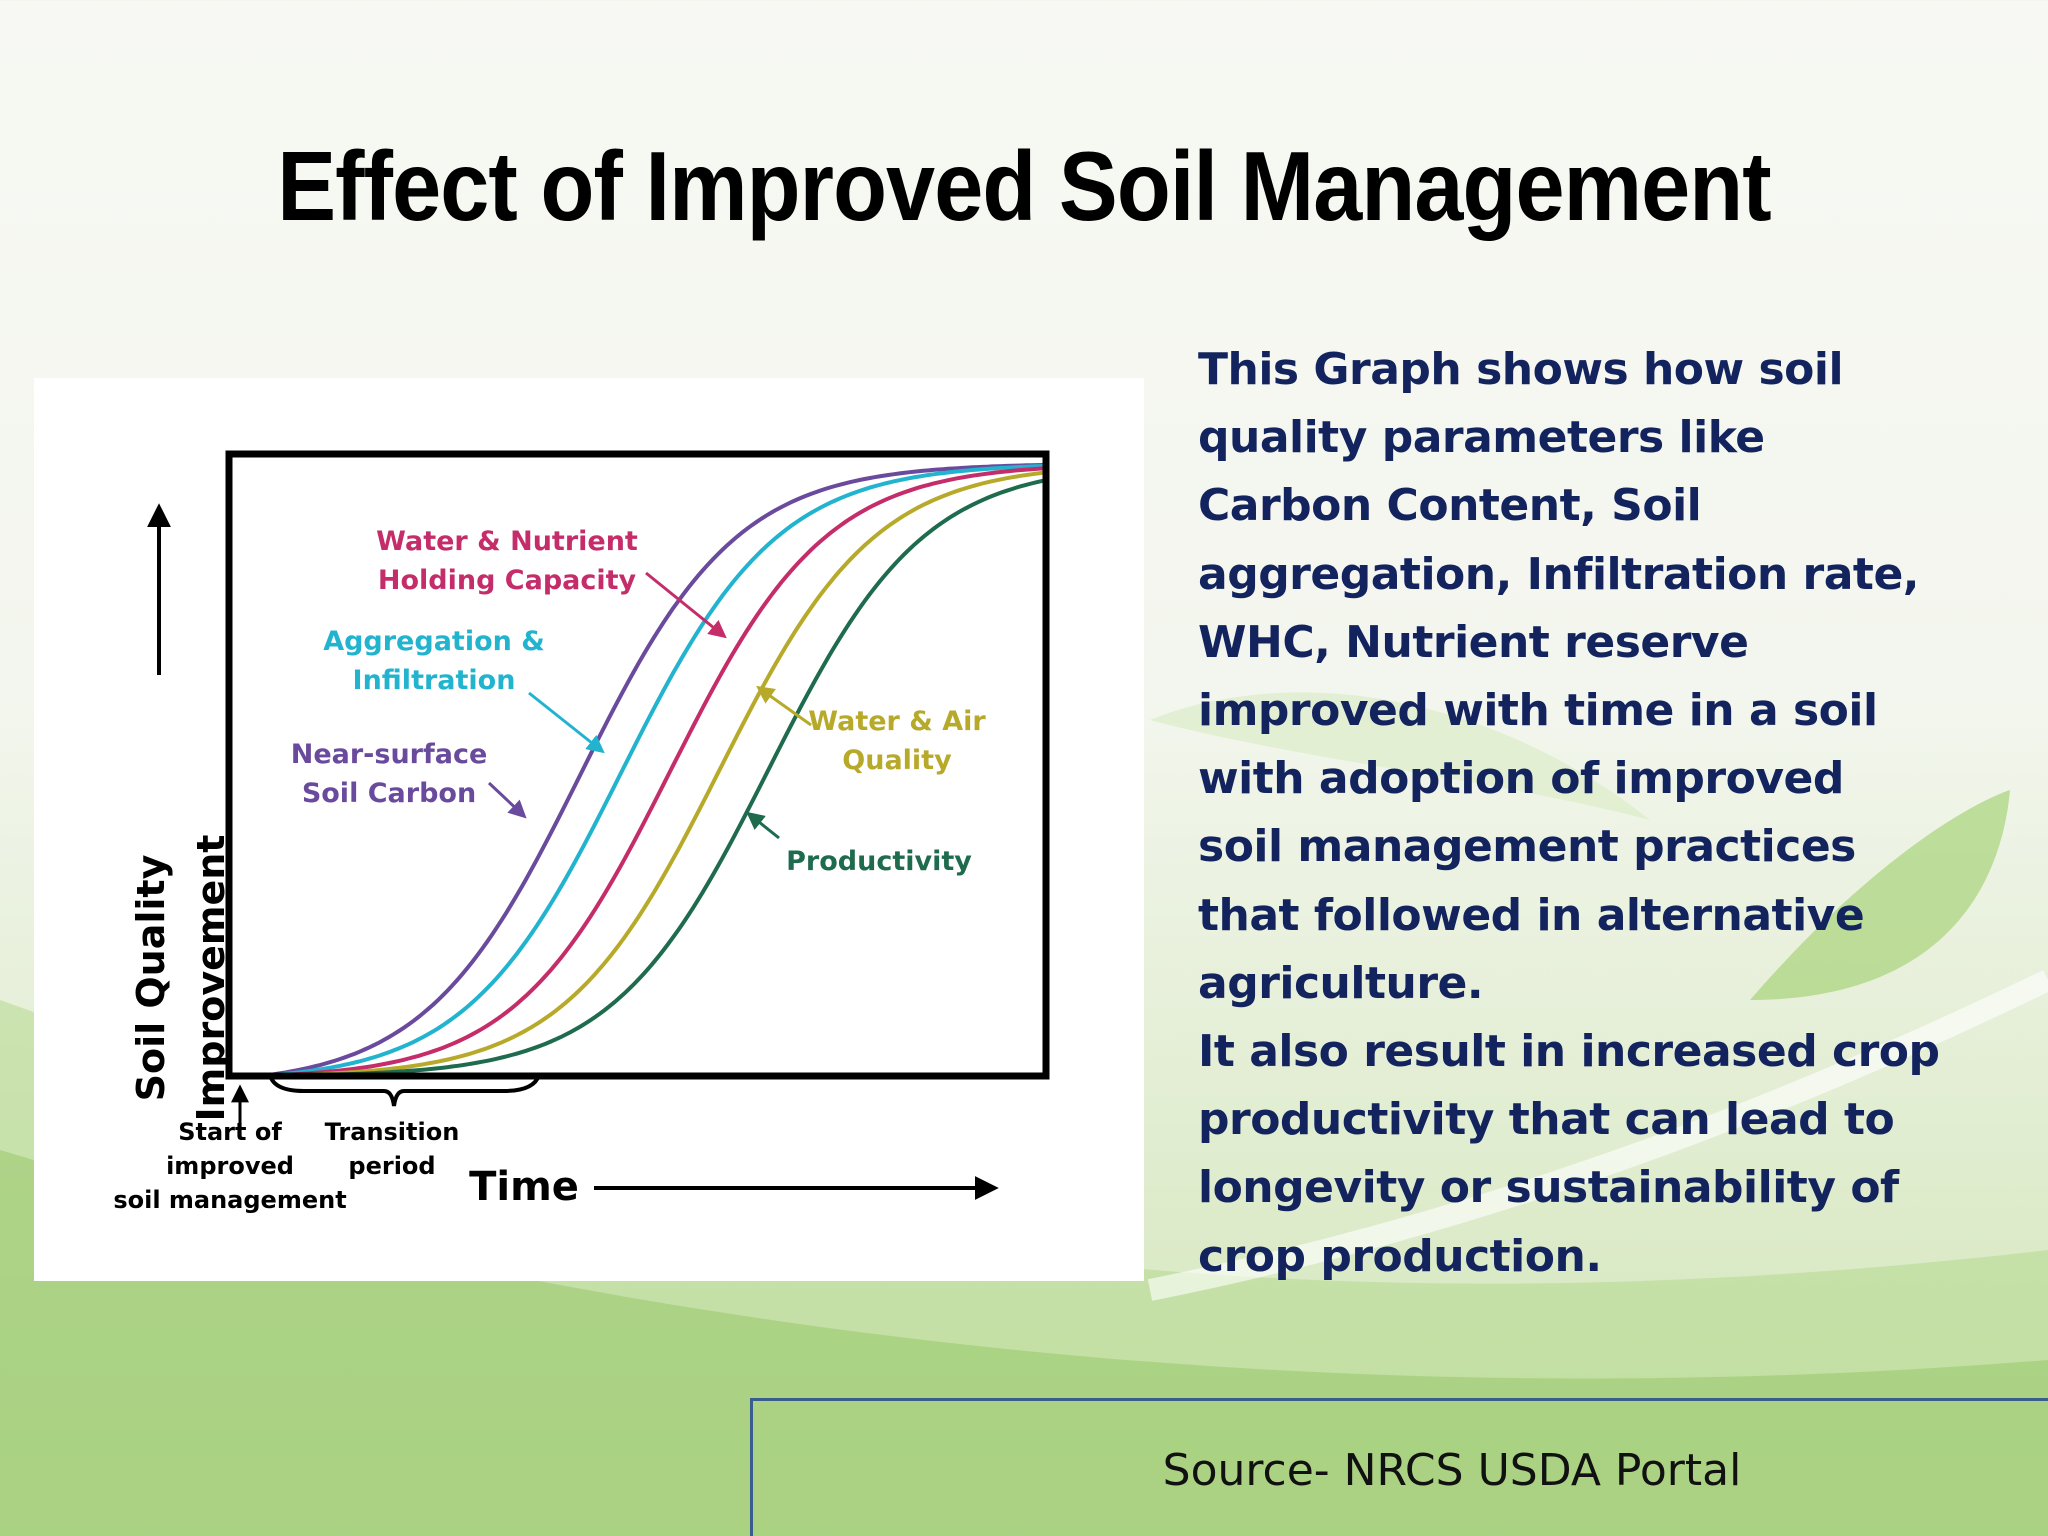 The width and height of the screenshot is (2048, 1536). Describe the element at coordinates (897, 760) in the screenshot. I see `series-label-3: Quality` at that location.